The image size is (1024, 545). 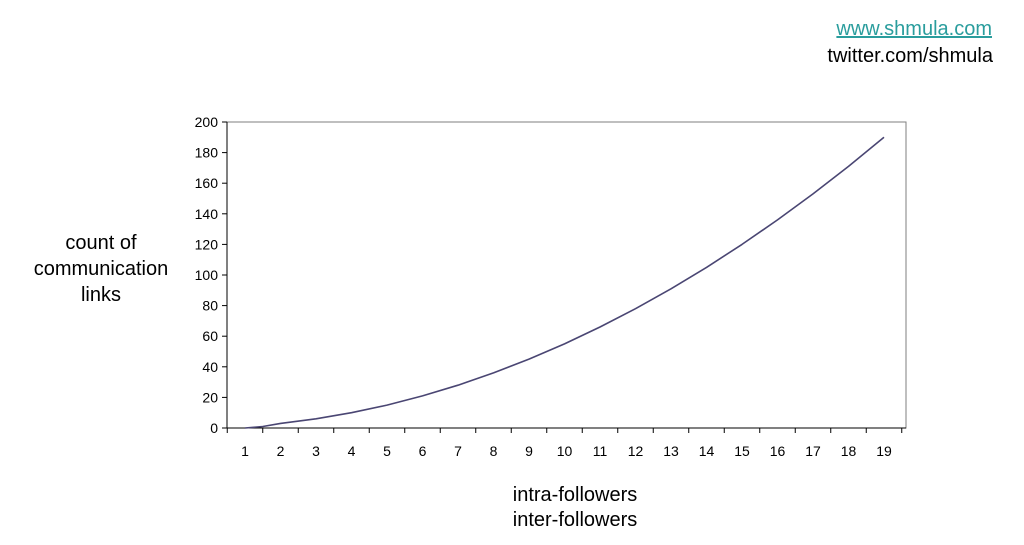 I want to click on y-tick-label: 20, so click(x=210, y=397).